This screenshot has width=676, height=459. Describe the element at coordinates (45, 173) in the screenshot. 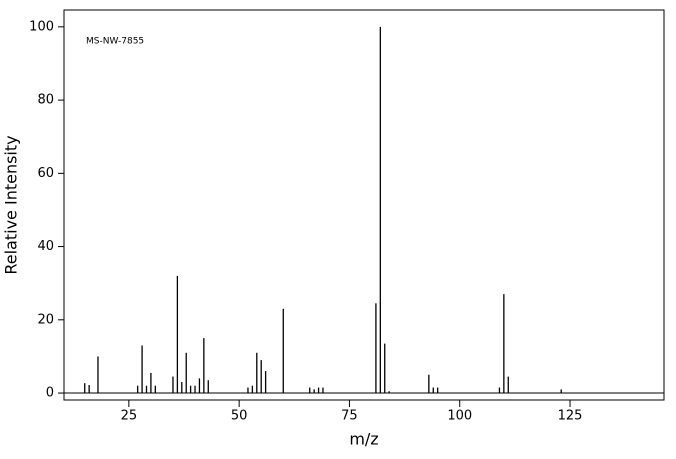

I see `y-tick-label: 60` at that location.